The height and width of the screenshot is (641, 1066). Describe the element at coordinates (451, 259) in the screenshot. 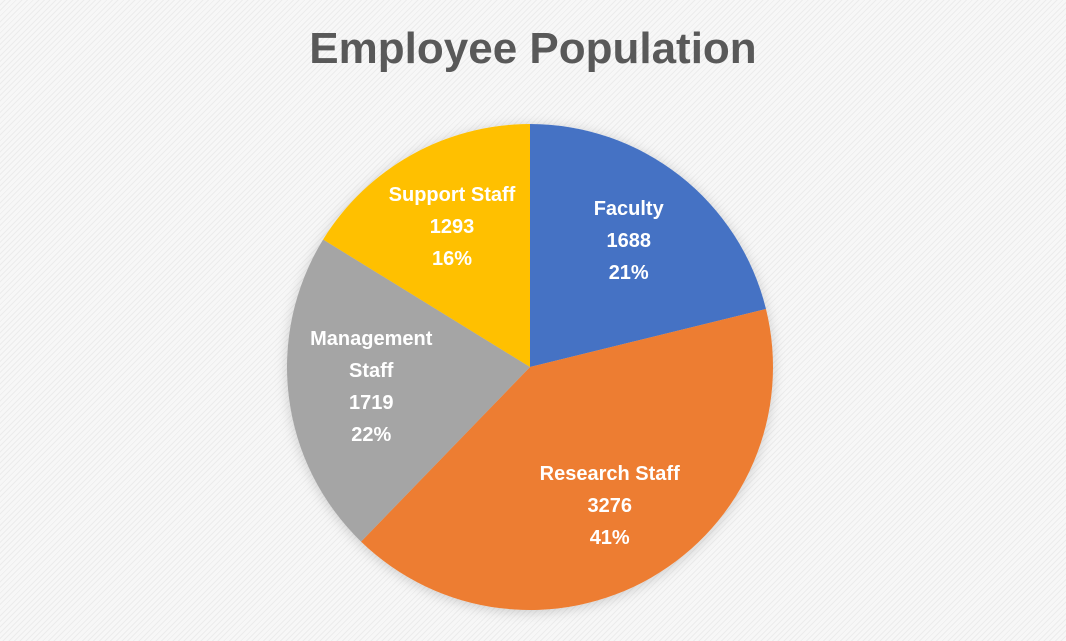

I see `label-percent: 16%` at that location.